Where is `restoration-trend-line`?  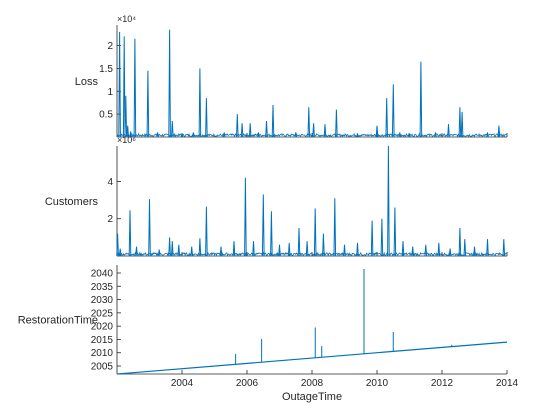 restoration-trend-line is located at coordinates (312, 358).